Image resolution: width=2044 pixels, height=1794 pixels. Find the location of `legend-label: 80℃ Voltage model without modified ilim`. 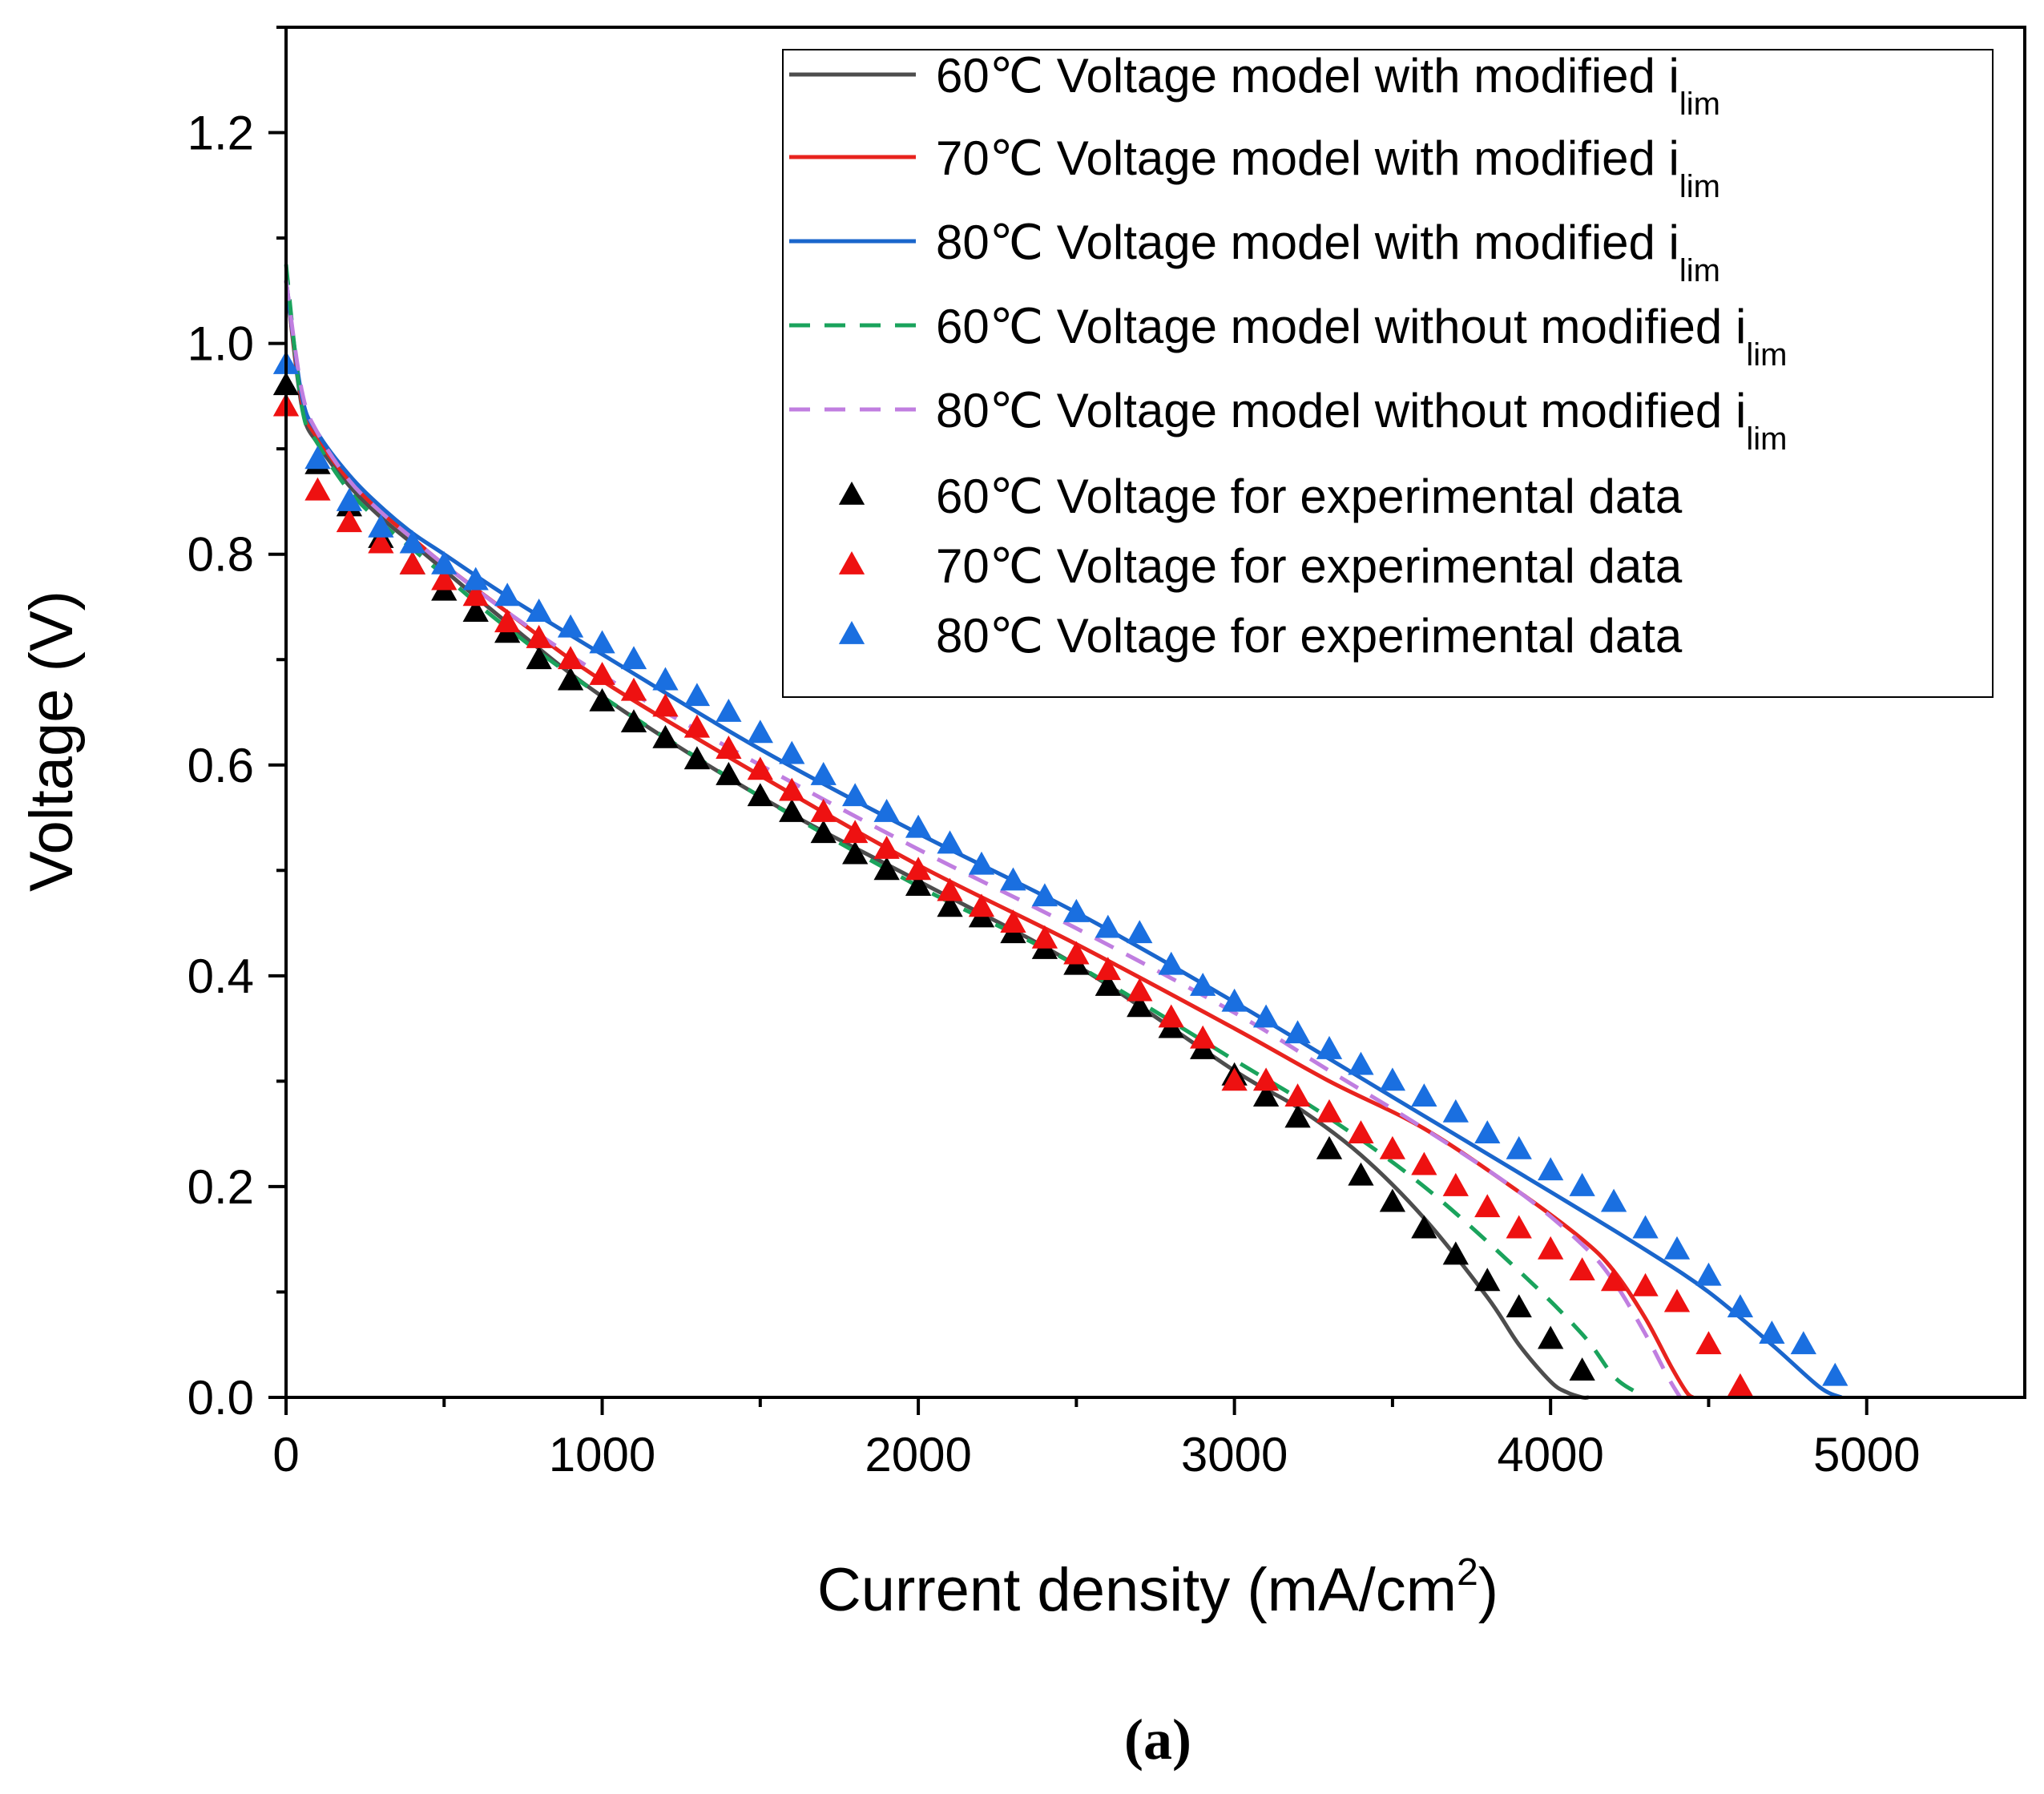

legend-label: 80℃ Voltage model without modified ilim is located at coordinates (1362, 421).